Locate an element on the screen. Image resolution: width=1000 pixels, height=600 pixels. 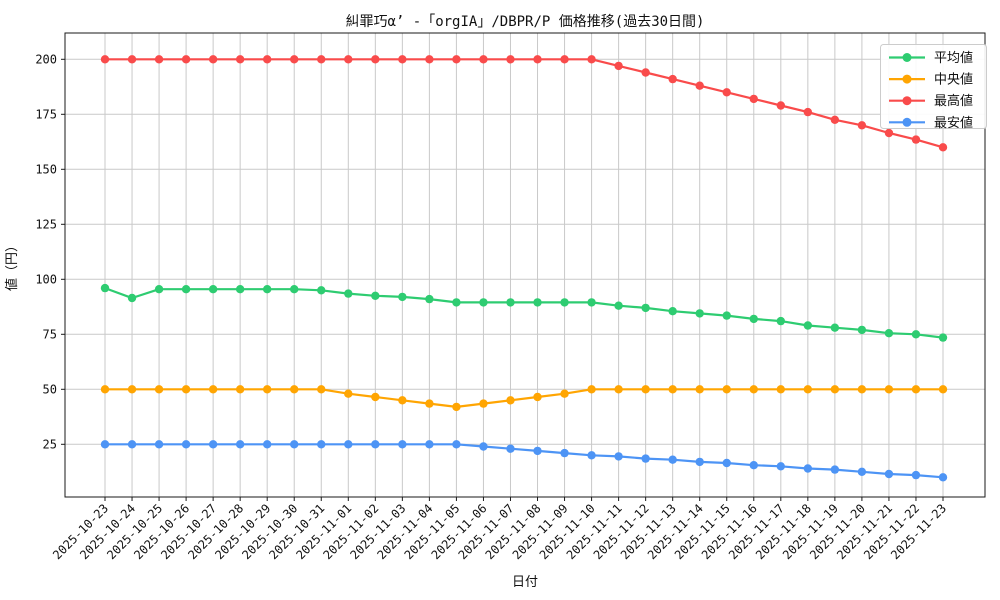
series-line-highest is located at coordinates (524, 103).